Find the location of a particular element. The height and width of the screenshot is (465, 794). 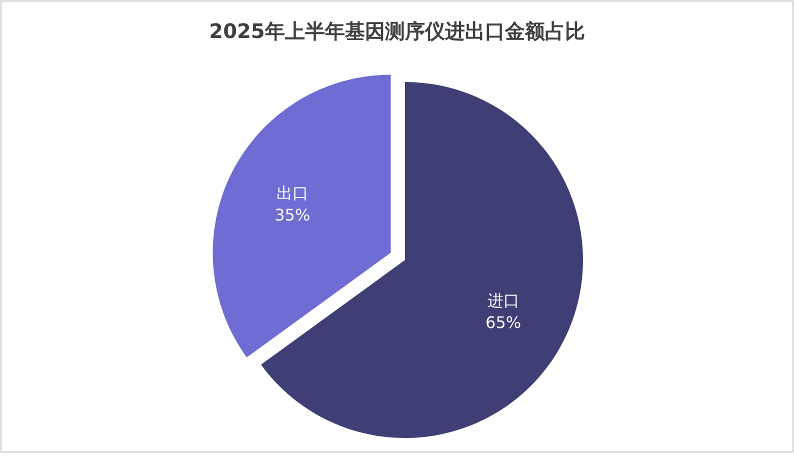

slice-label: 出口 is located at coordinates (292, 193).